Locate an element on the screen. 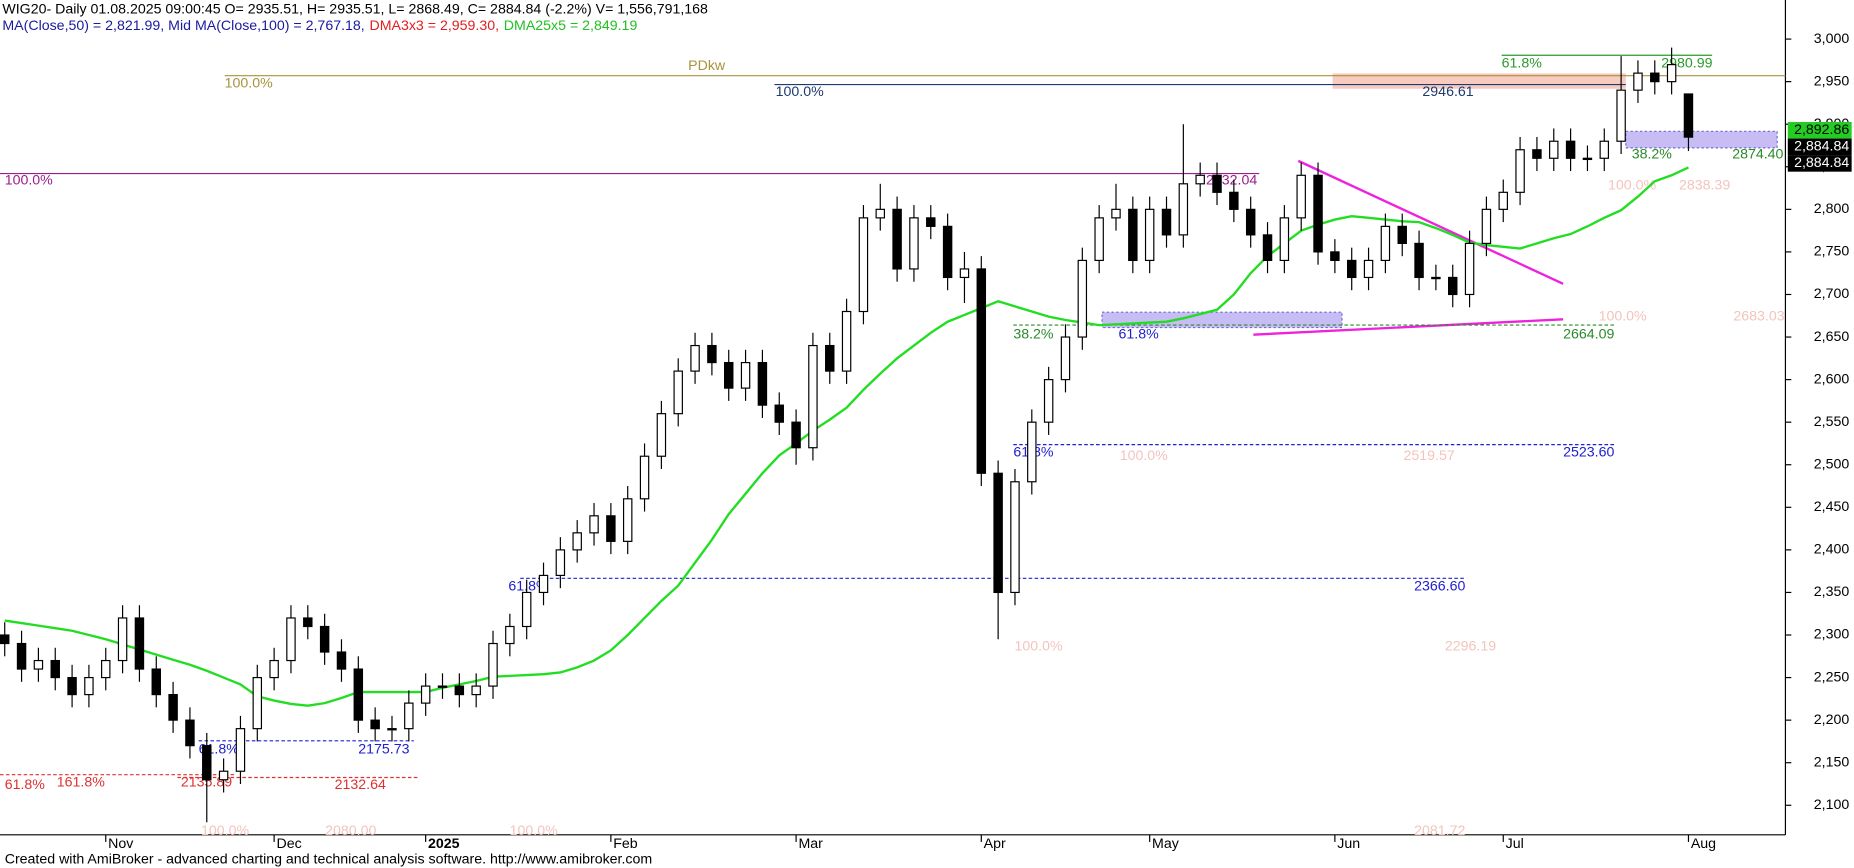 The image size is (1854, 868). trend-line is located at coordinates (1408, 327).